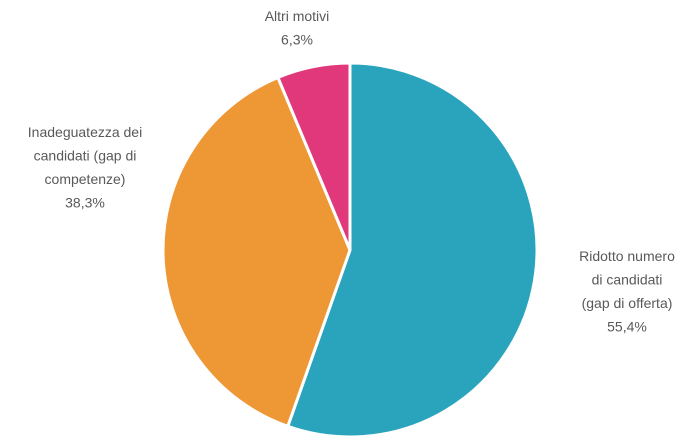  Describe the element at coordinates (85, 132) in the screenshot. I see `slice-category-label: Inadeguatezza dei` at that location.